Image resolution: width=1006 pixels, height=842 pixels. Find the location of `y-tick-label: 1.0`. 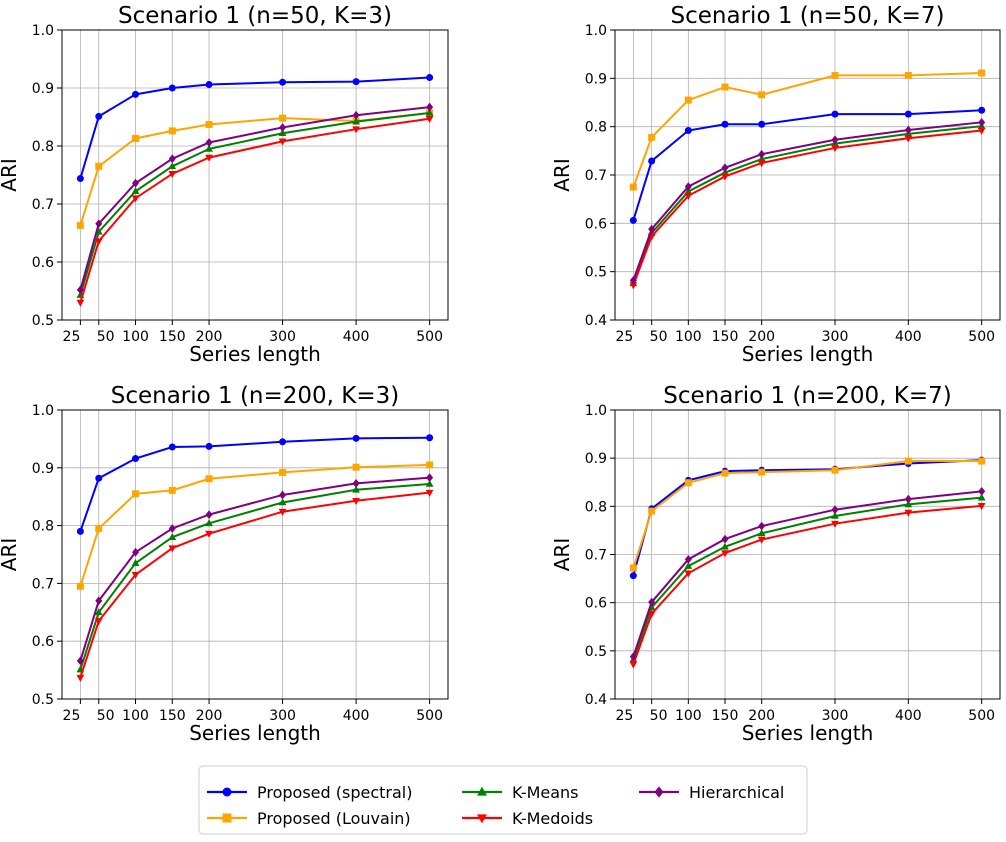

y-tick-label: 1.0 is located at coordinates (596, 411).